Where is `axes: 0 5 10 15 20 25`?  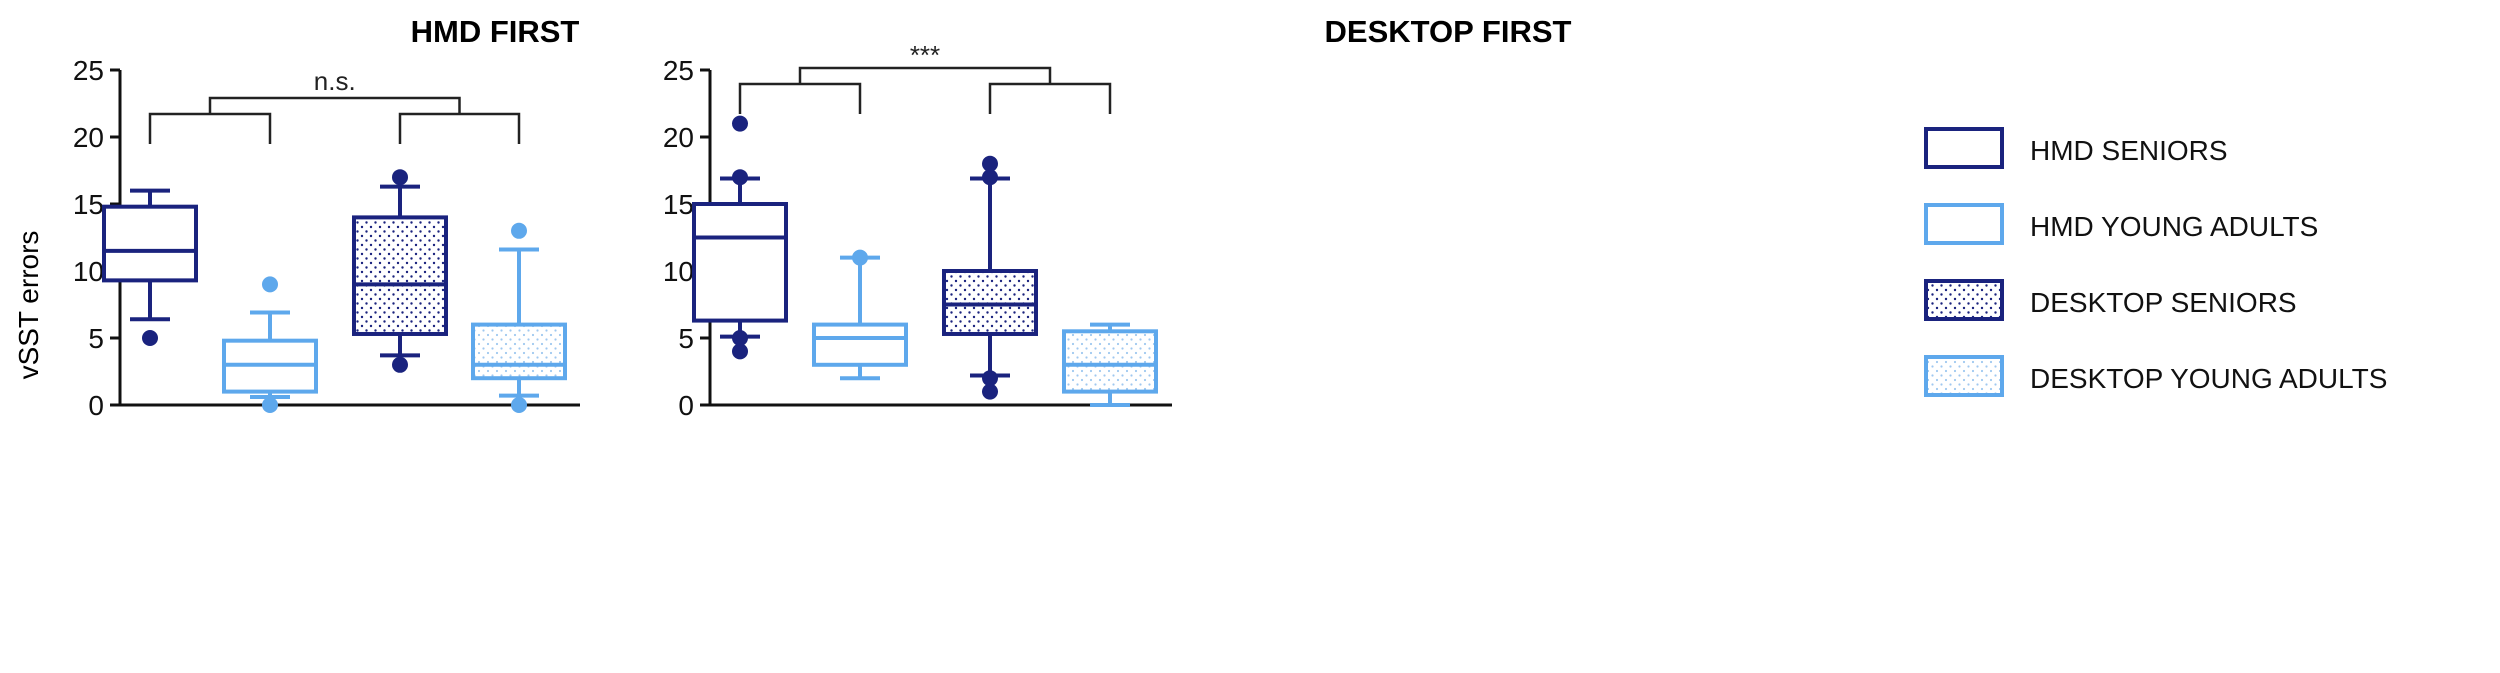
axes: 0 5 10 15 20 25 is located at coordinates (326, 238).